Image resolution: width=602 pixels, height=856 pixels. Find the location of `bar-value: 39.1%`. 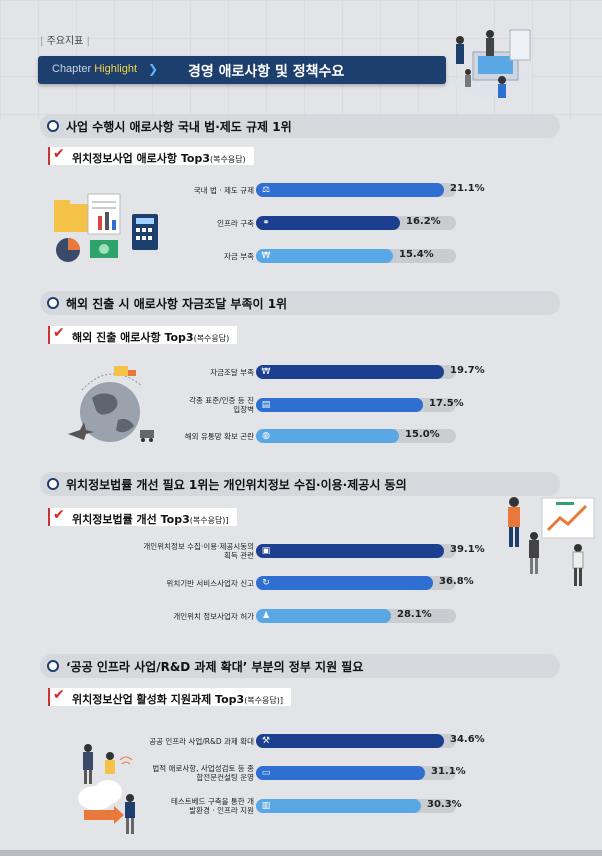

bar-value: 39.1% is located at coordinates (467, 549).